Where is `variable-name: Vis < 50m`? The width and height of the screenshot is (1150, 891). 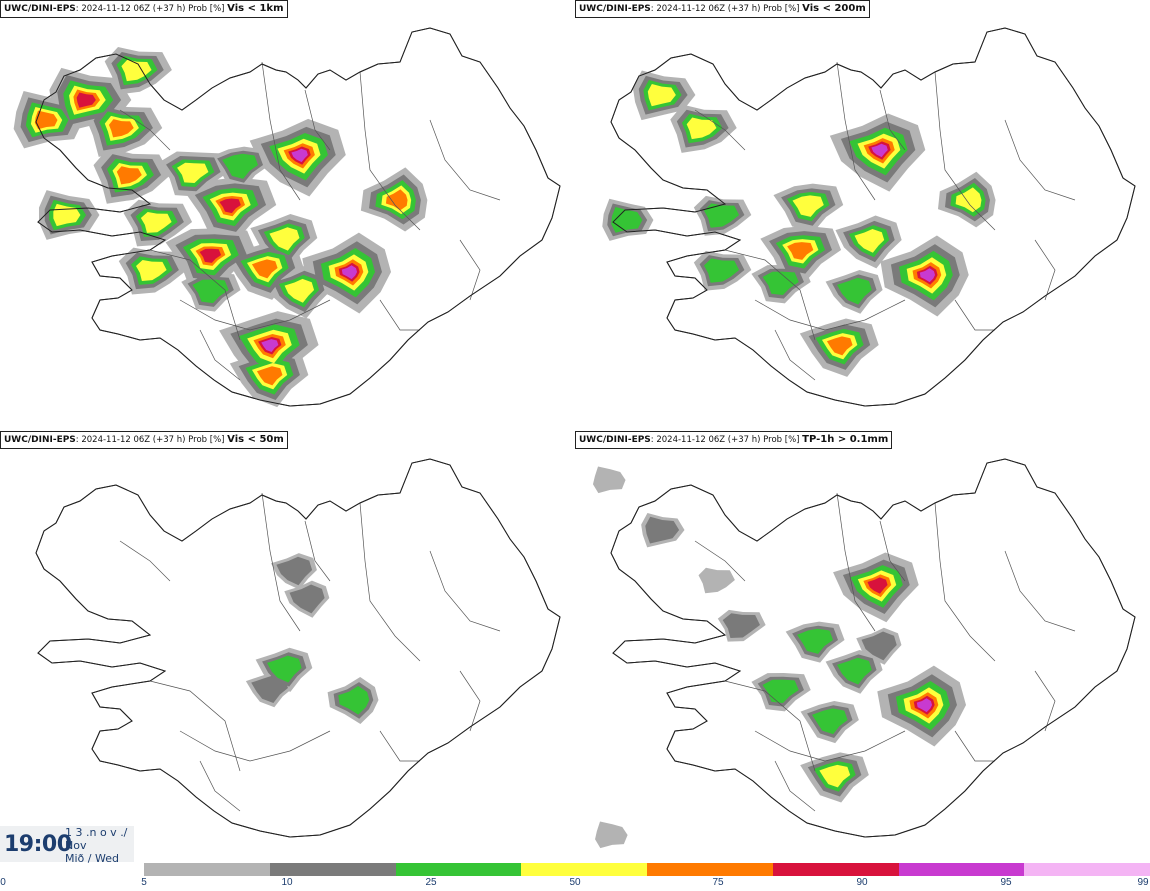
variable-name: Vis < 50m is located at coordinates (255, 439).